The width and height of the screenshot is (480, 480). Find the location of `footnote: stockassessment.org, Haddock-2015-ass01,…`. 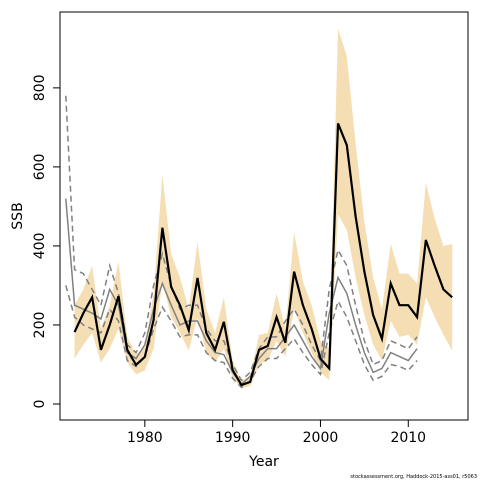

footnote: stockassessment.org, Haddock-2015-ass01,… is located at coordinates (413, 477).